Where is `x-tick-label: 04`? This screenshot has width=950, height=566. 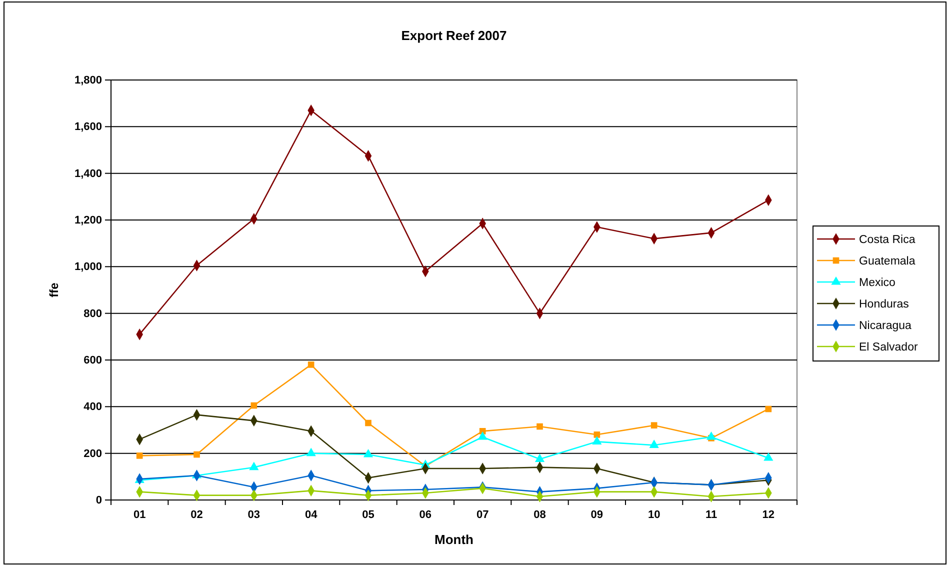
x-tick-label: 04 is located at coordinates (311, 514).